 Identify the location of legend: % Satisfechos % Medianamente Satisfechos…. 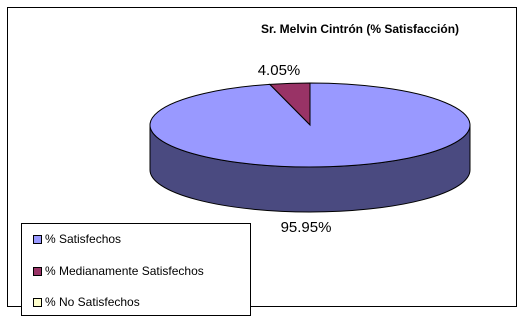
(136, 269).